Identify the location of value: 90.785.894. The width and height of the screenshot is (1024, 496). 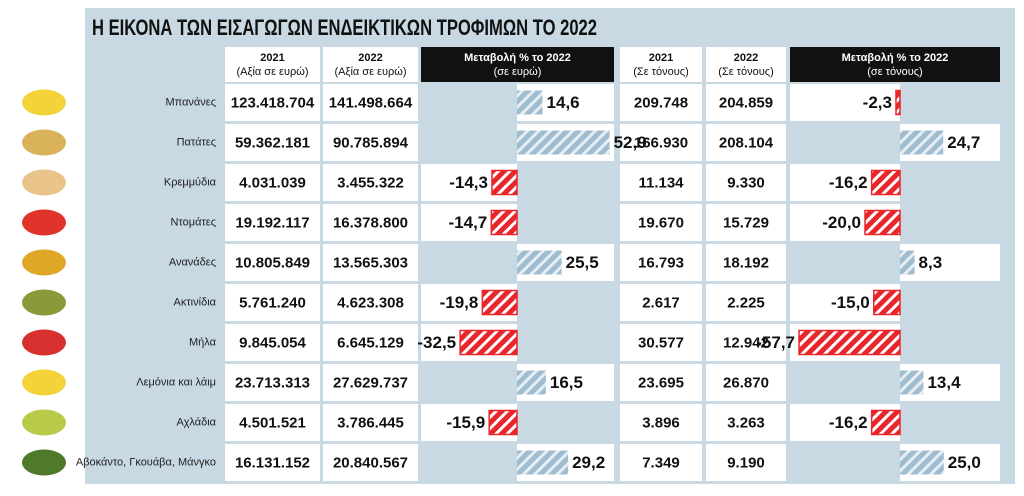
(371, 142).